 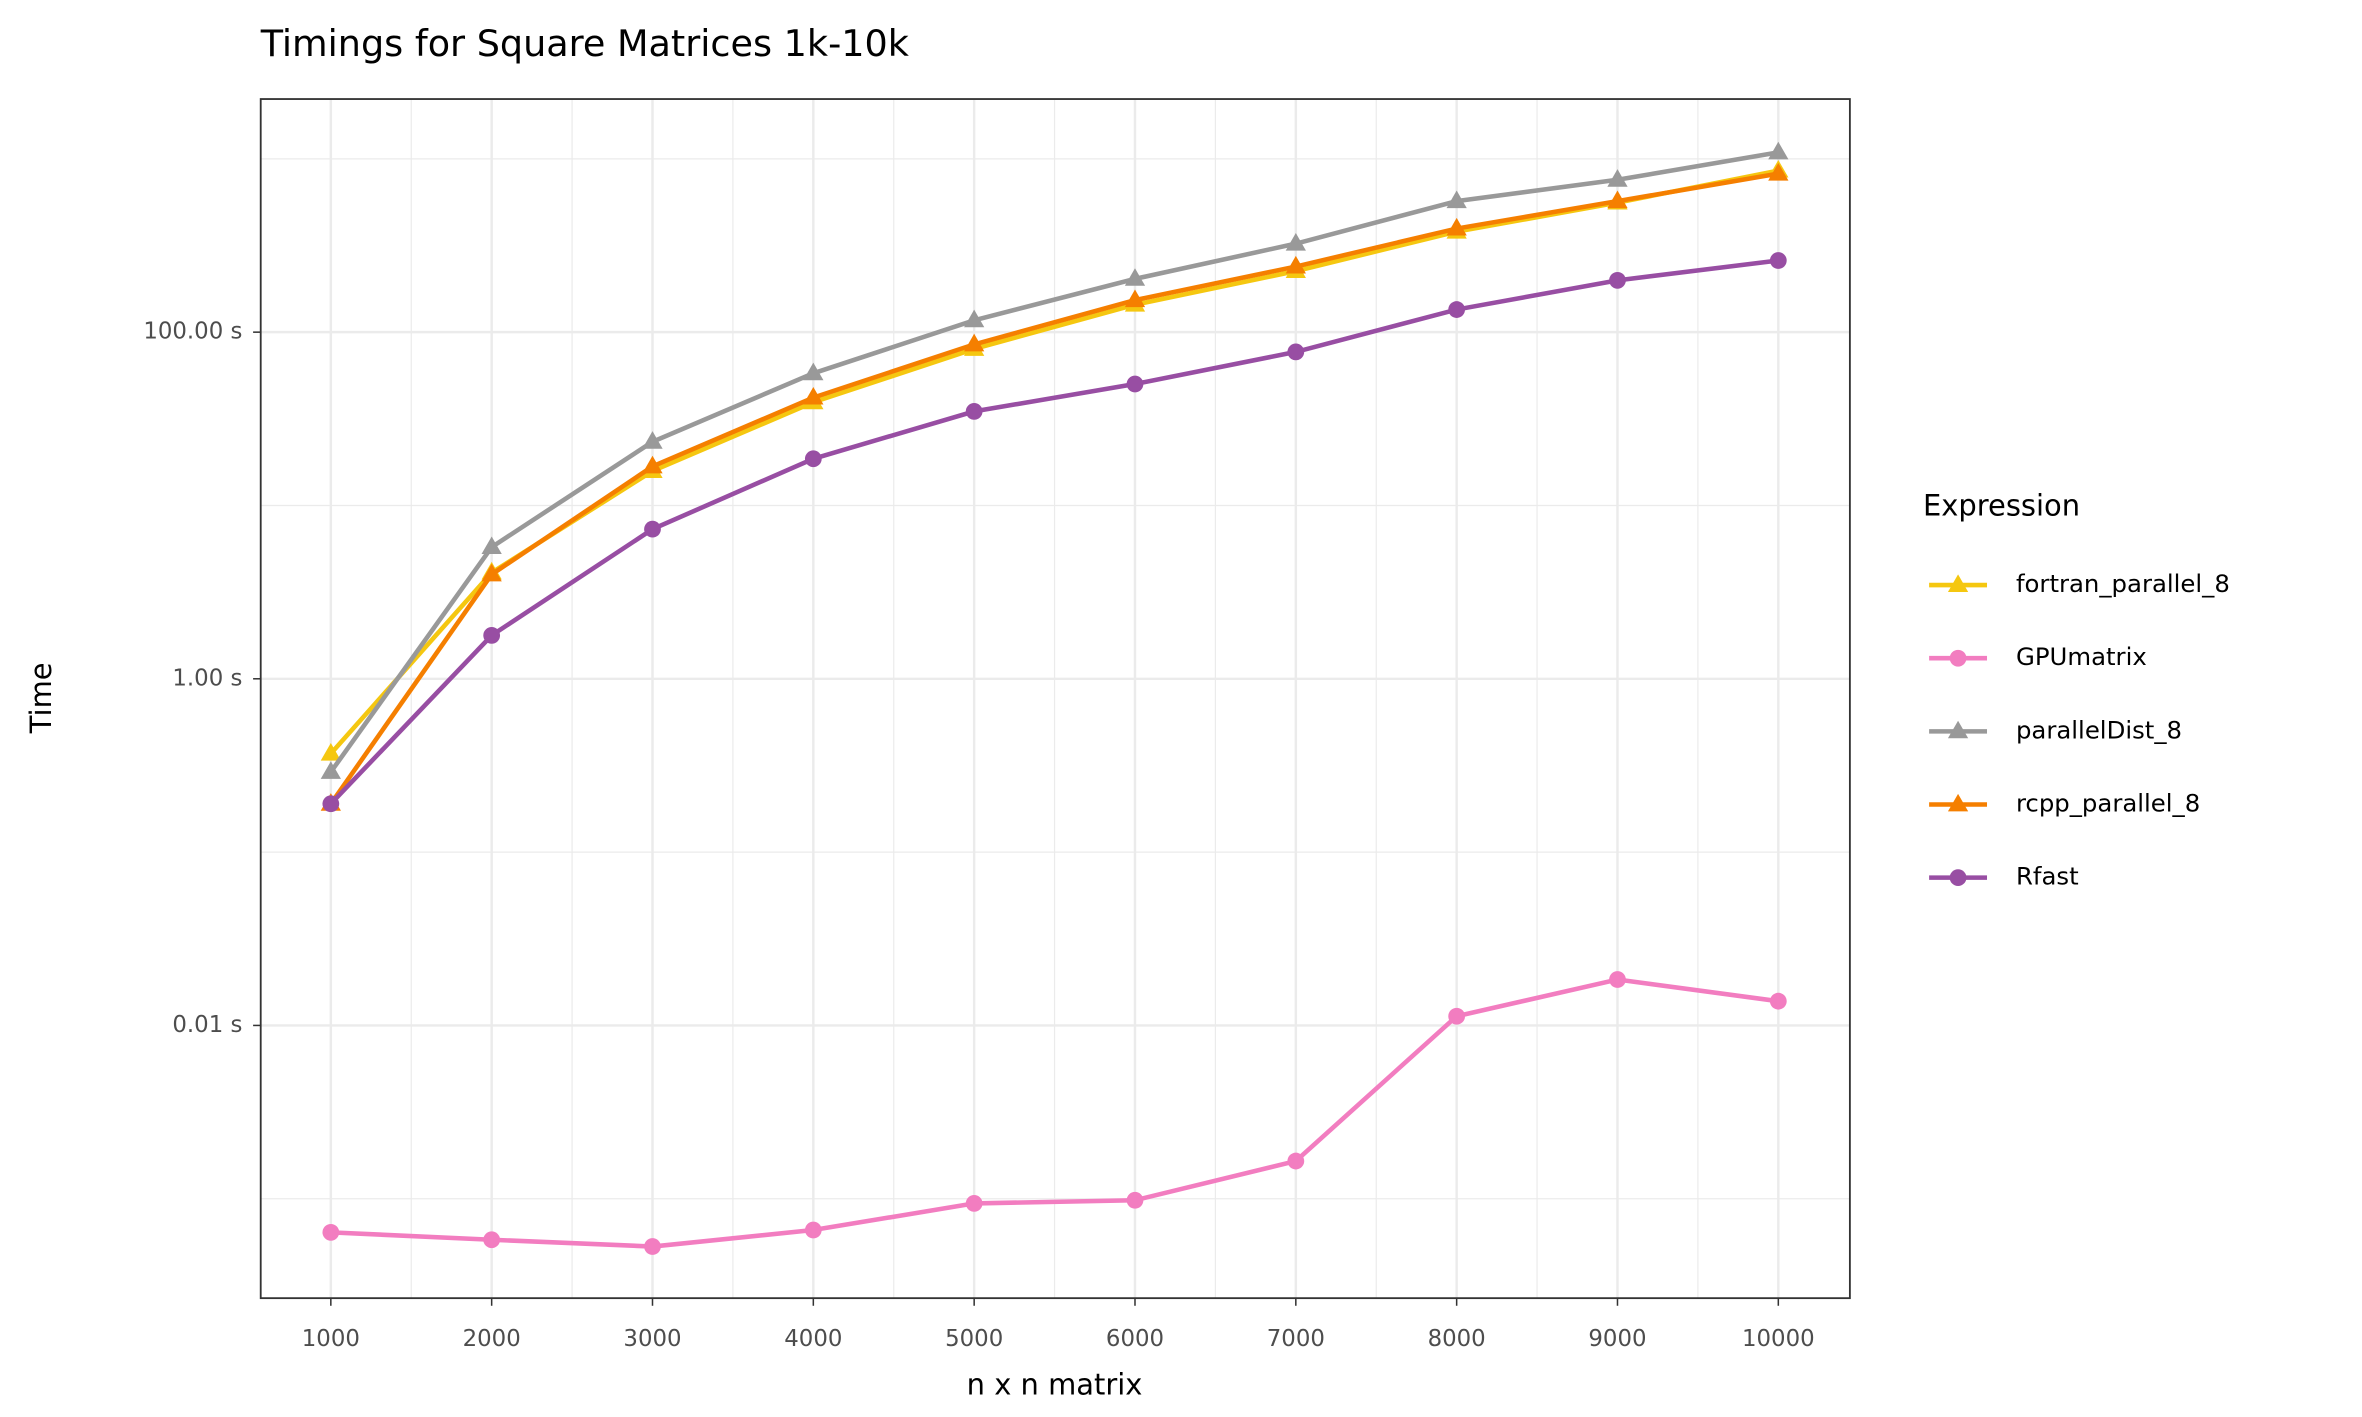 I want to click on y-tick-label: 1.00 s, so click(x=207, y=678).